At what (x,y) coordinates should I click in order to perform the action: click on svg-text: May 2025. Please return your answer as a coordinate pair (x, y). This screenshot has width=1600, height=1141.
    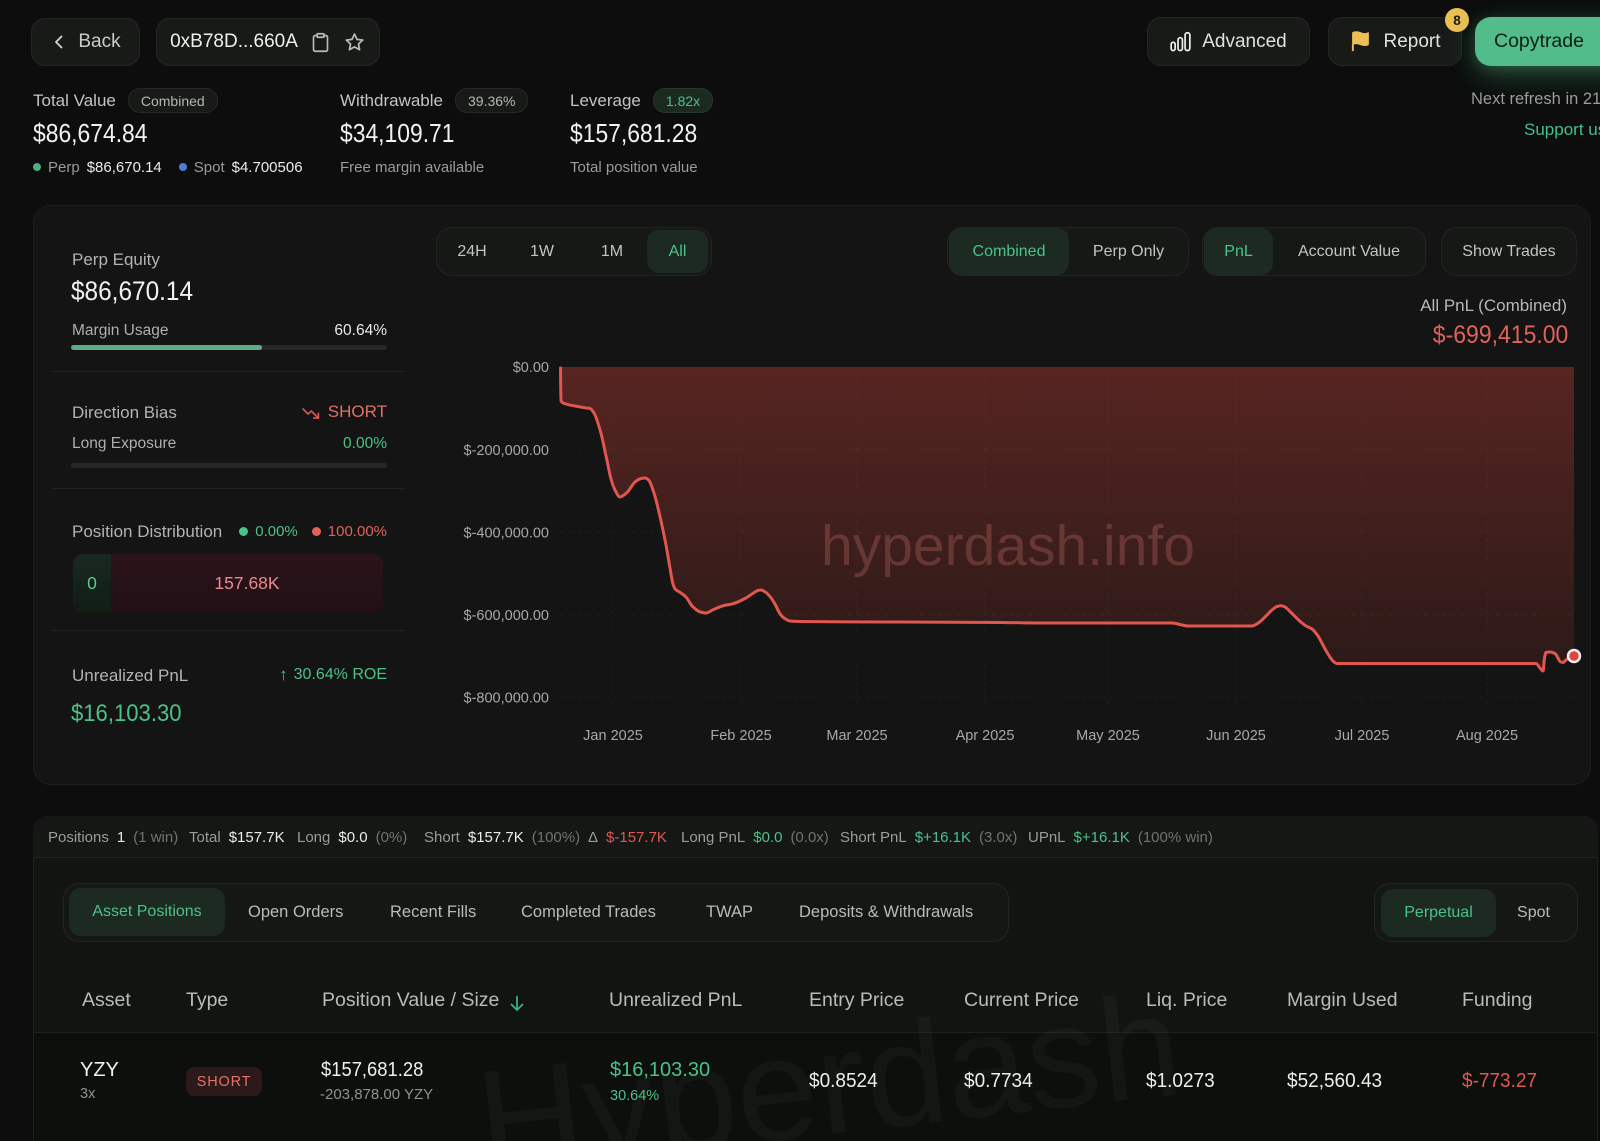
    Looking at the image, I should click on (1108, 736).